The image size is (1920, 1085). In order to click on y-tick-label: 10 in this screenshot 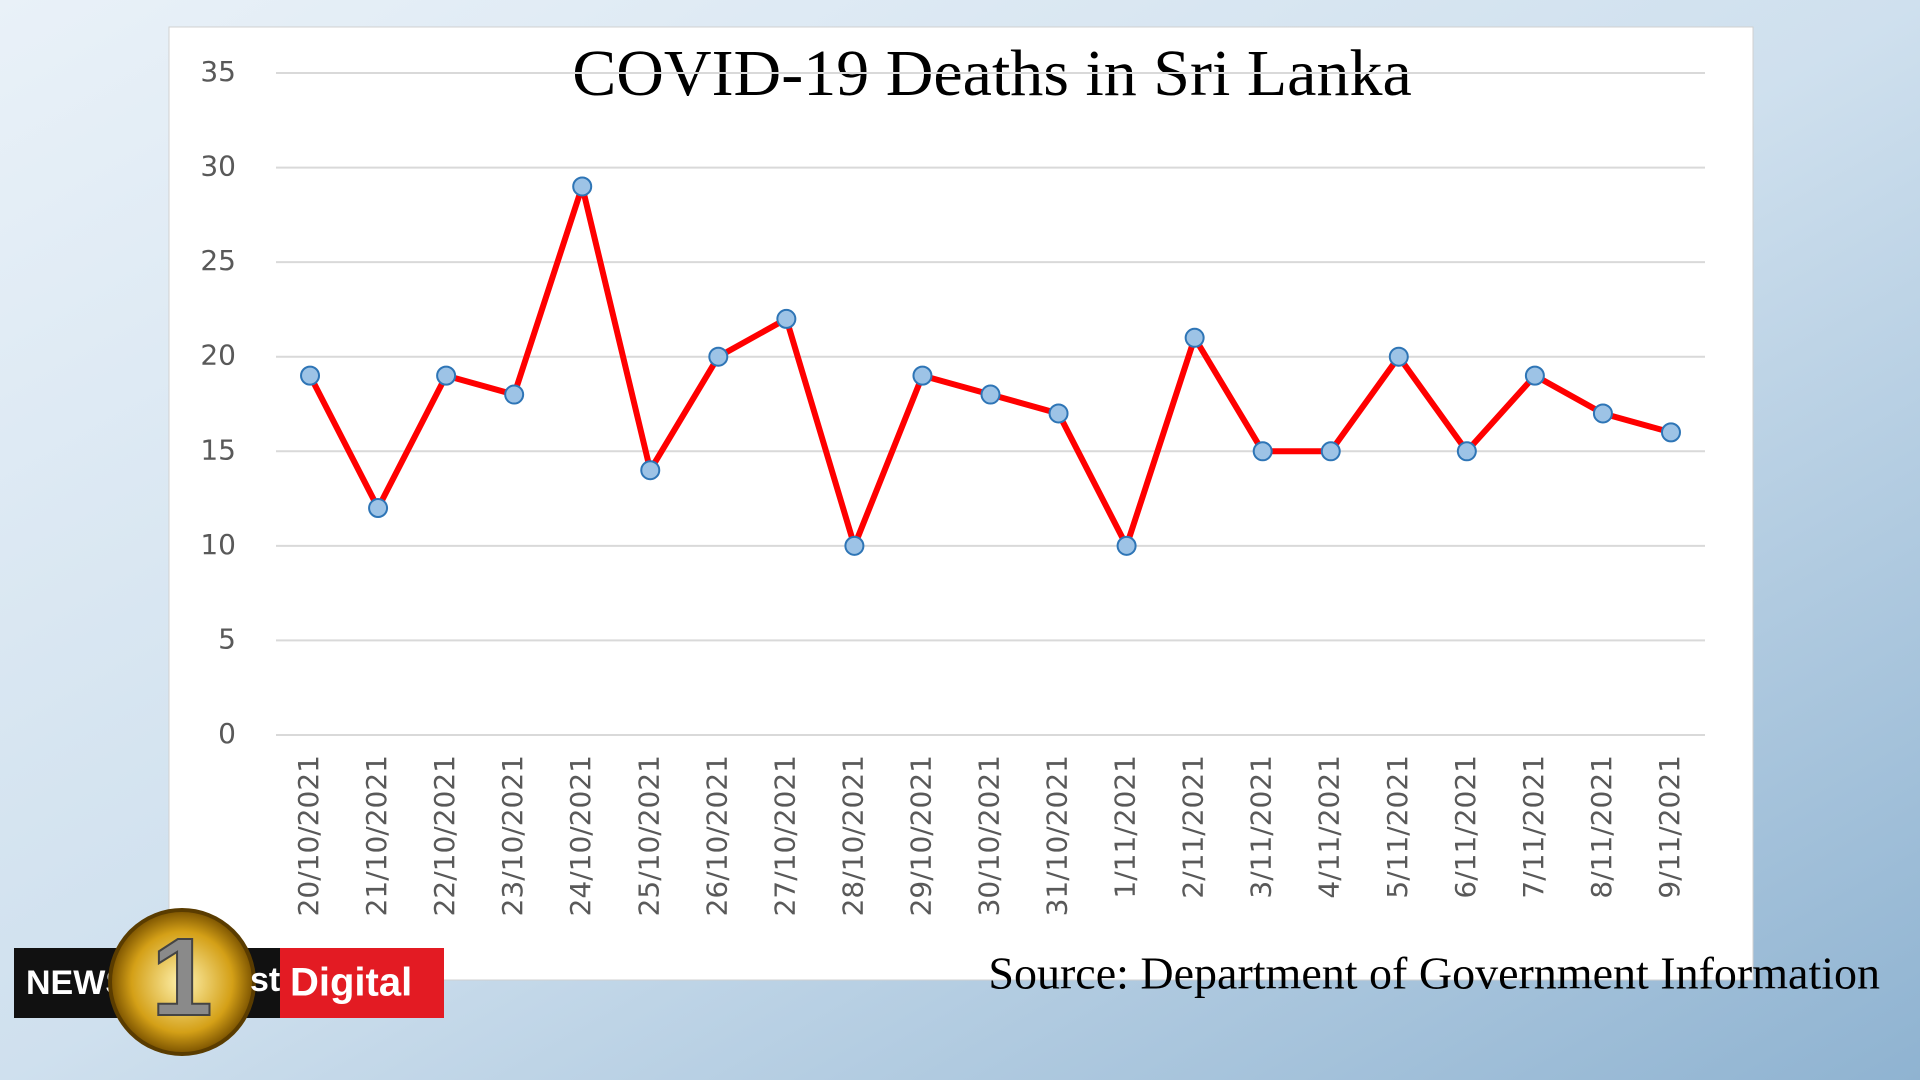, I will do `click(218, 544)`.